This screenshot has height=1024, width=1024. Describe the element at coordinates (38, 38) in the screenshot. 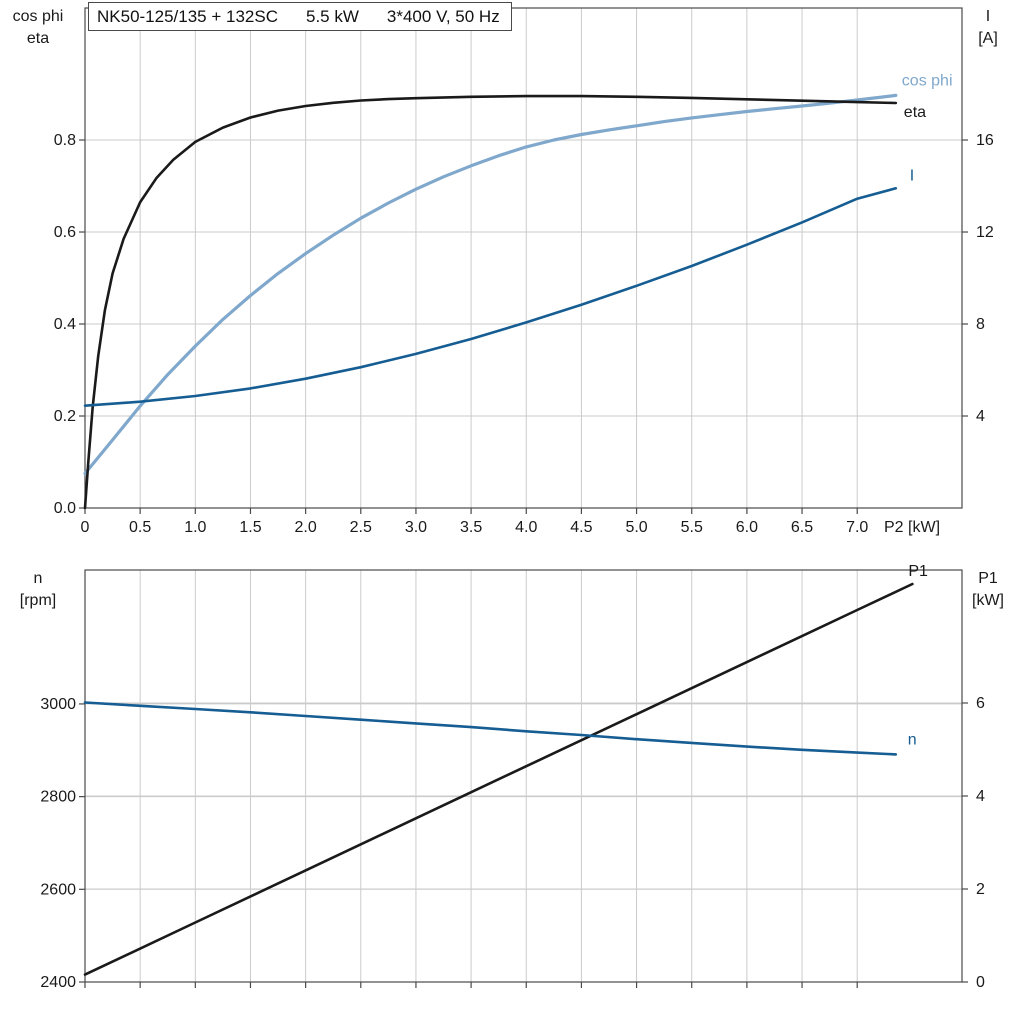

I see `y-left-axis-header: eta` at that location.